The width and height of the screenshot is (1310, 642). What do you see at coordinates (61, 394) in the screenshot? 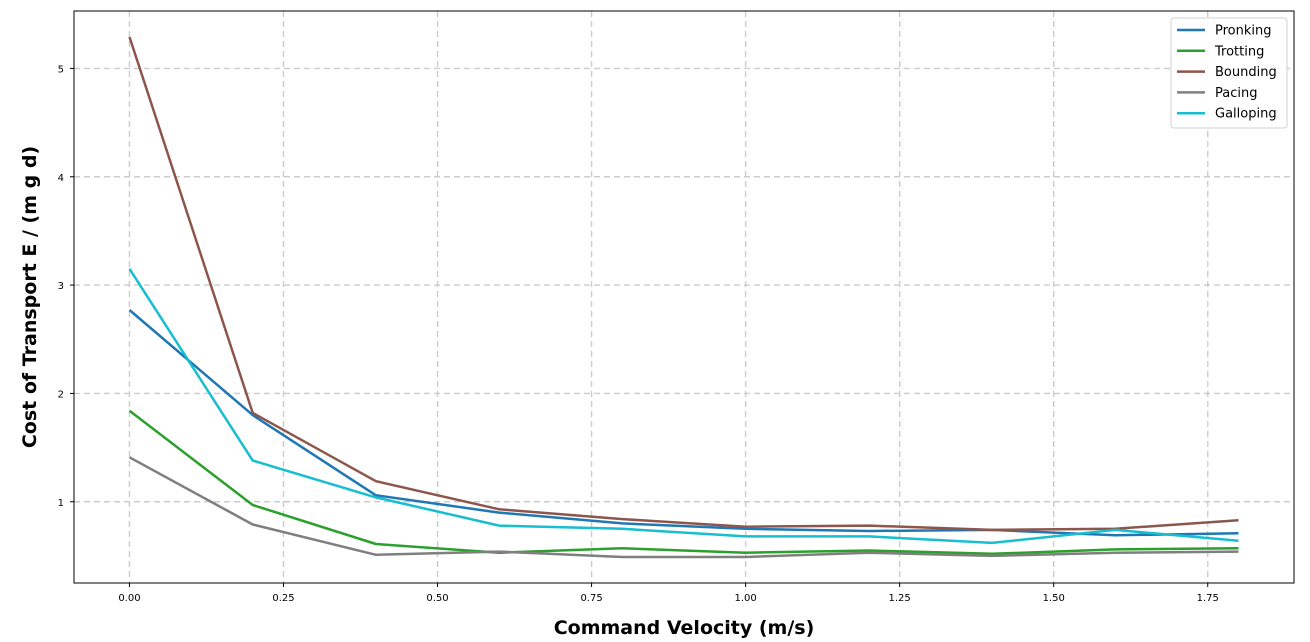
I see `y-tick-label: 2` at bounding box center [61, 394].